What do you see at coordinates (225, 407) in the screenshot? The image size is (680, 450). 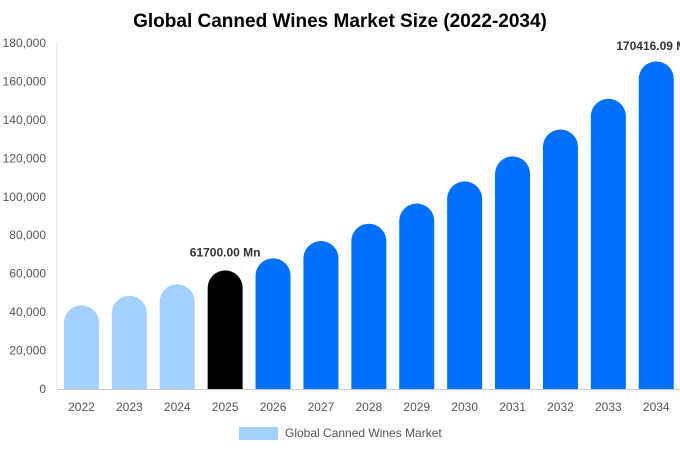 I see `x-tick-label: 2025` at bounding box center [225, 407].